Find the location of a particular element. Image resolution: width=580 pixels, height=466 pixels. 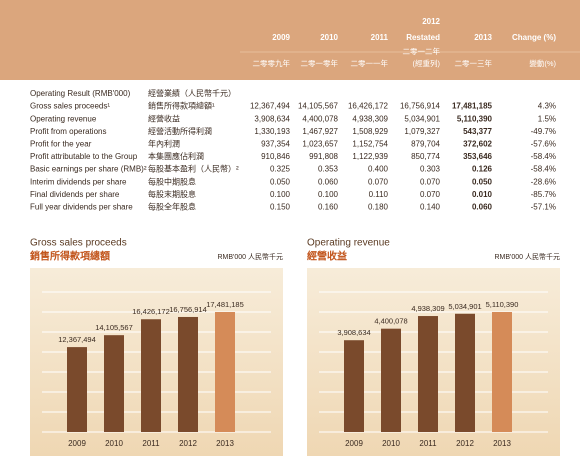

cell: -28.6% is located at coordinates (543, 181).